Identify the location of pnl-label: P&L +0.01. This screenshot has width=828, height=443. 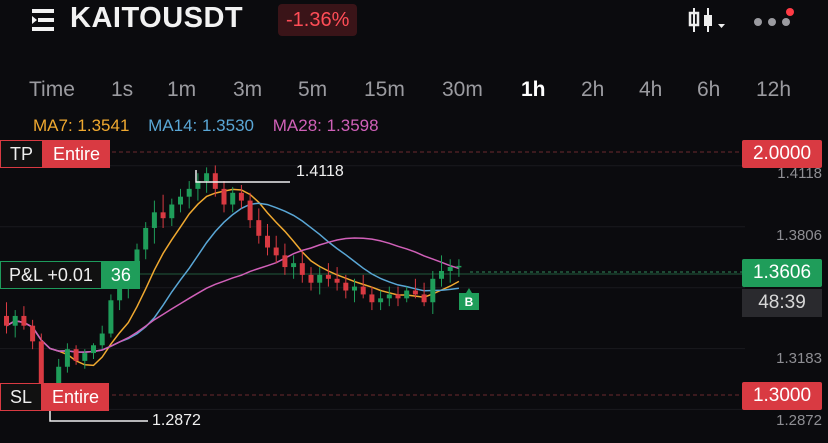
(51, 275).